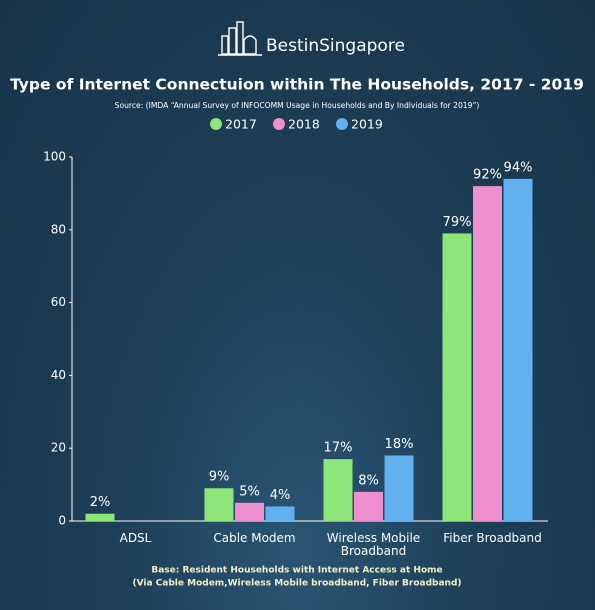 The width and height of the screenshot is (595, 610). Describe the element at coordinates (492, 538) in the screenshot. I see `x-tick-label: Fiber Broadband` at that location.